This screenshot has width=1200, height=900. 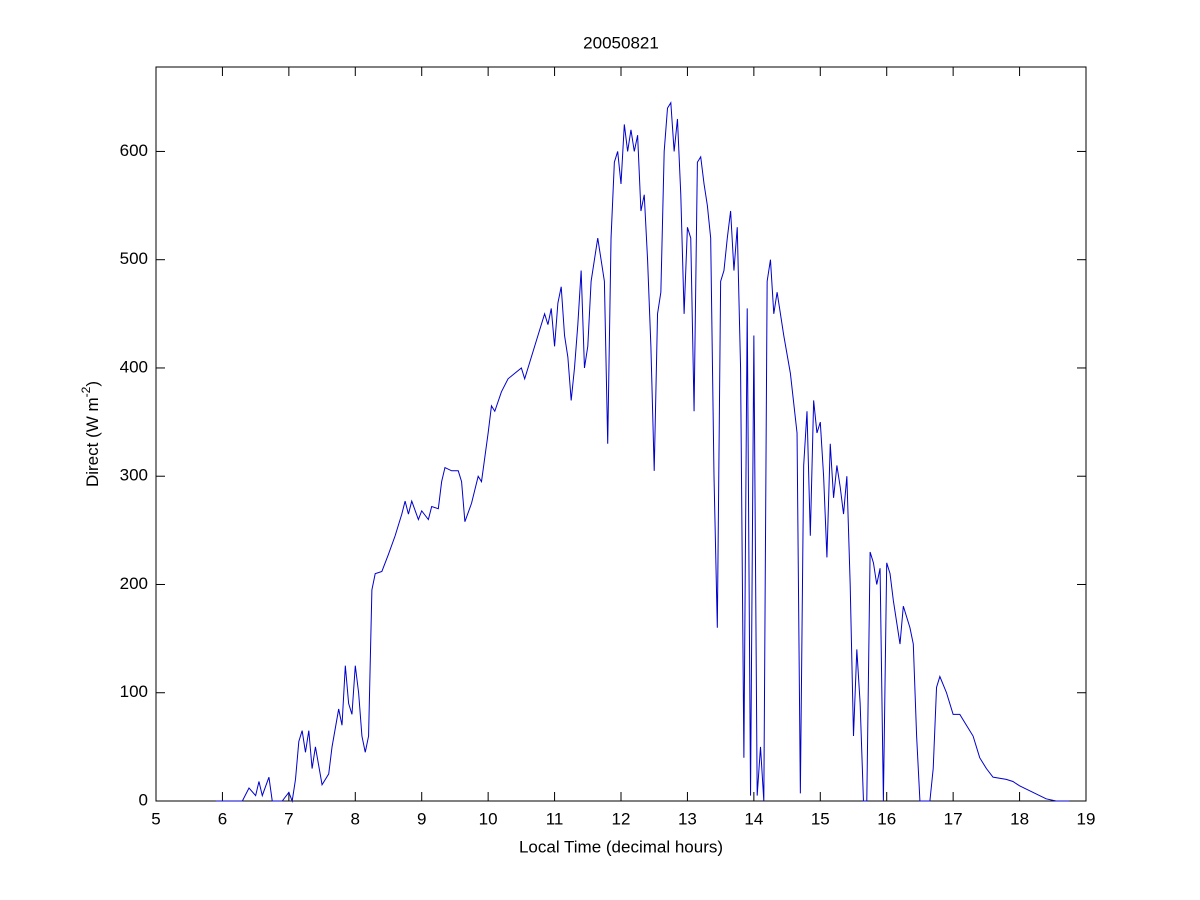 What do you see at coordinates (134, 258) in the screenshot?
I see `y-tick-label: 500` at bounding box center [134, 258].